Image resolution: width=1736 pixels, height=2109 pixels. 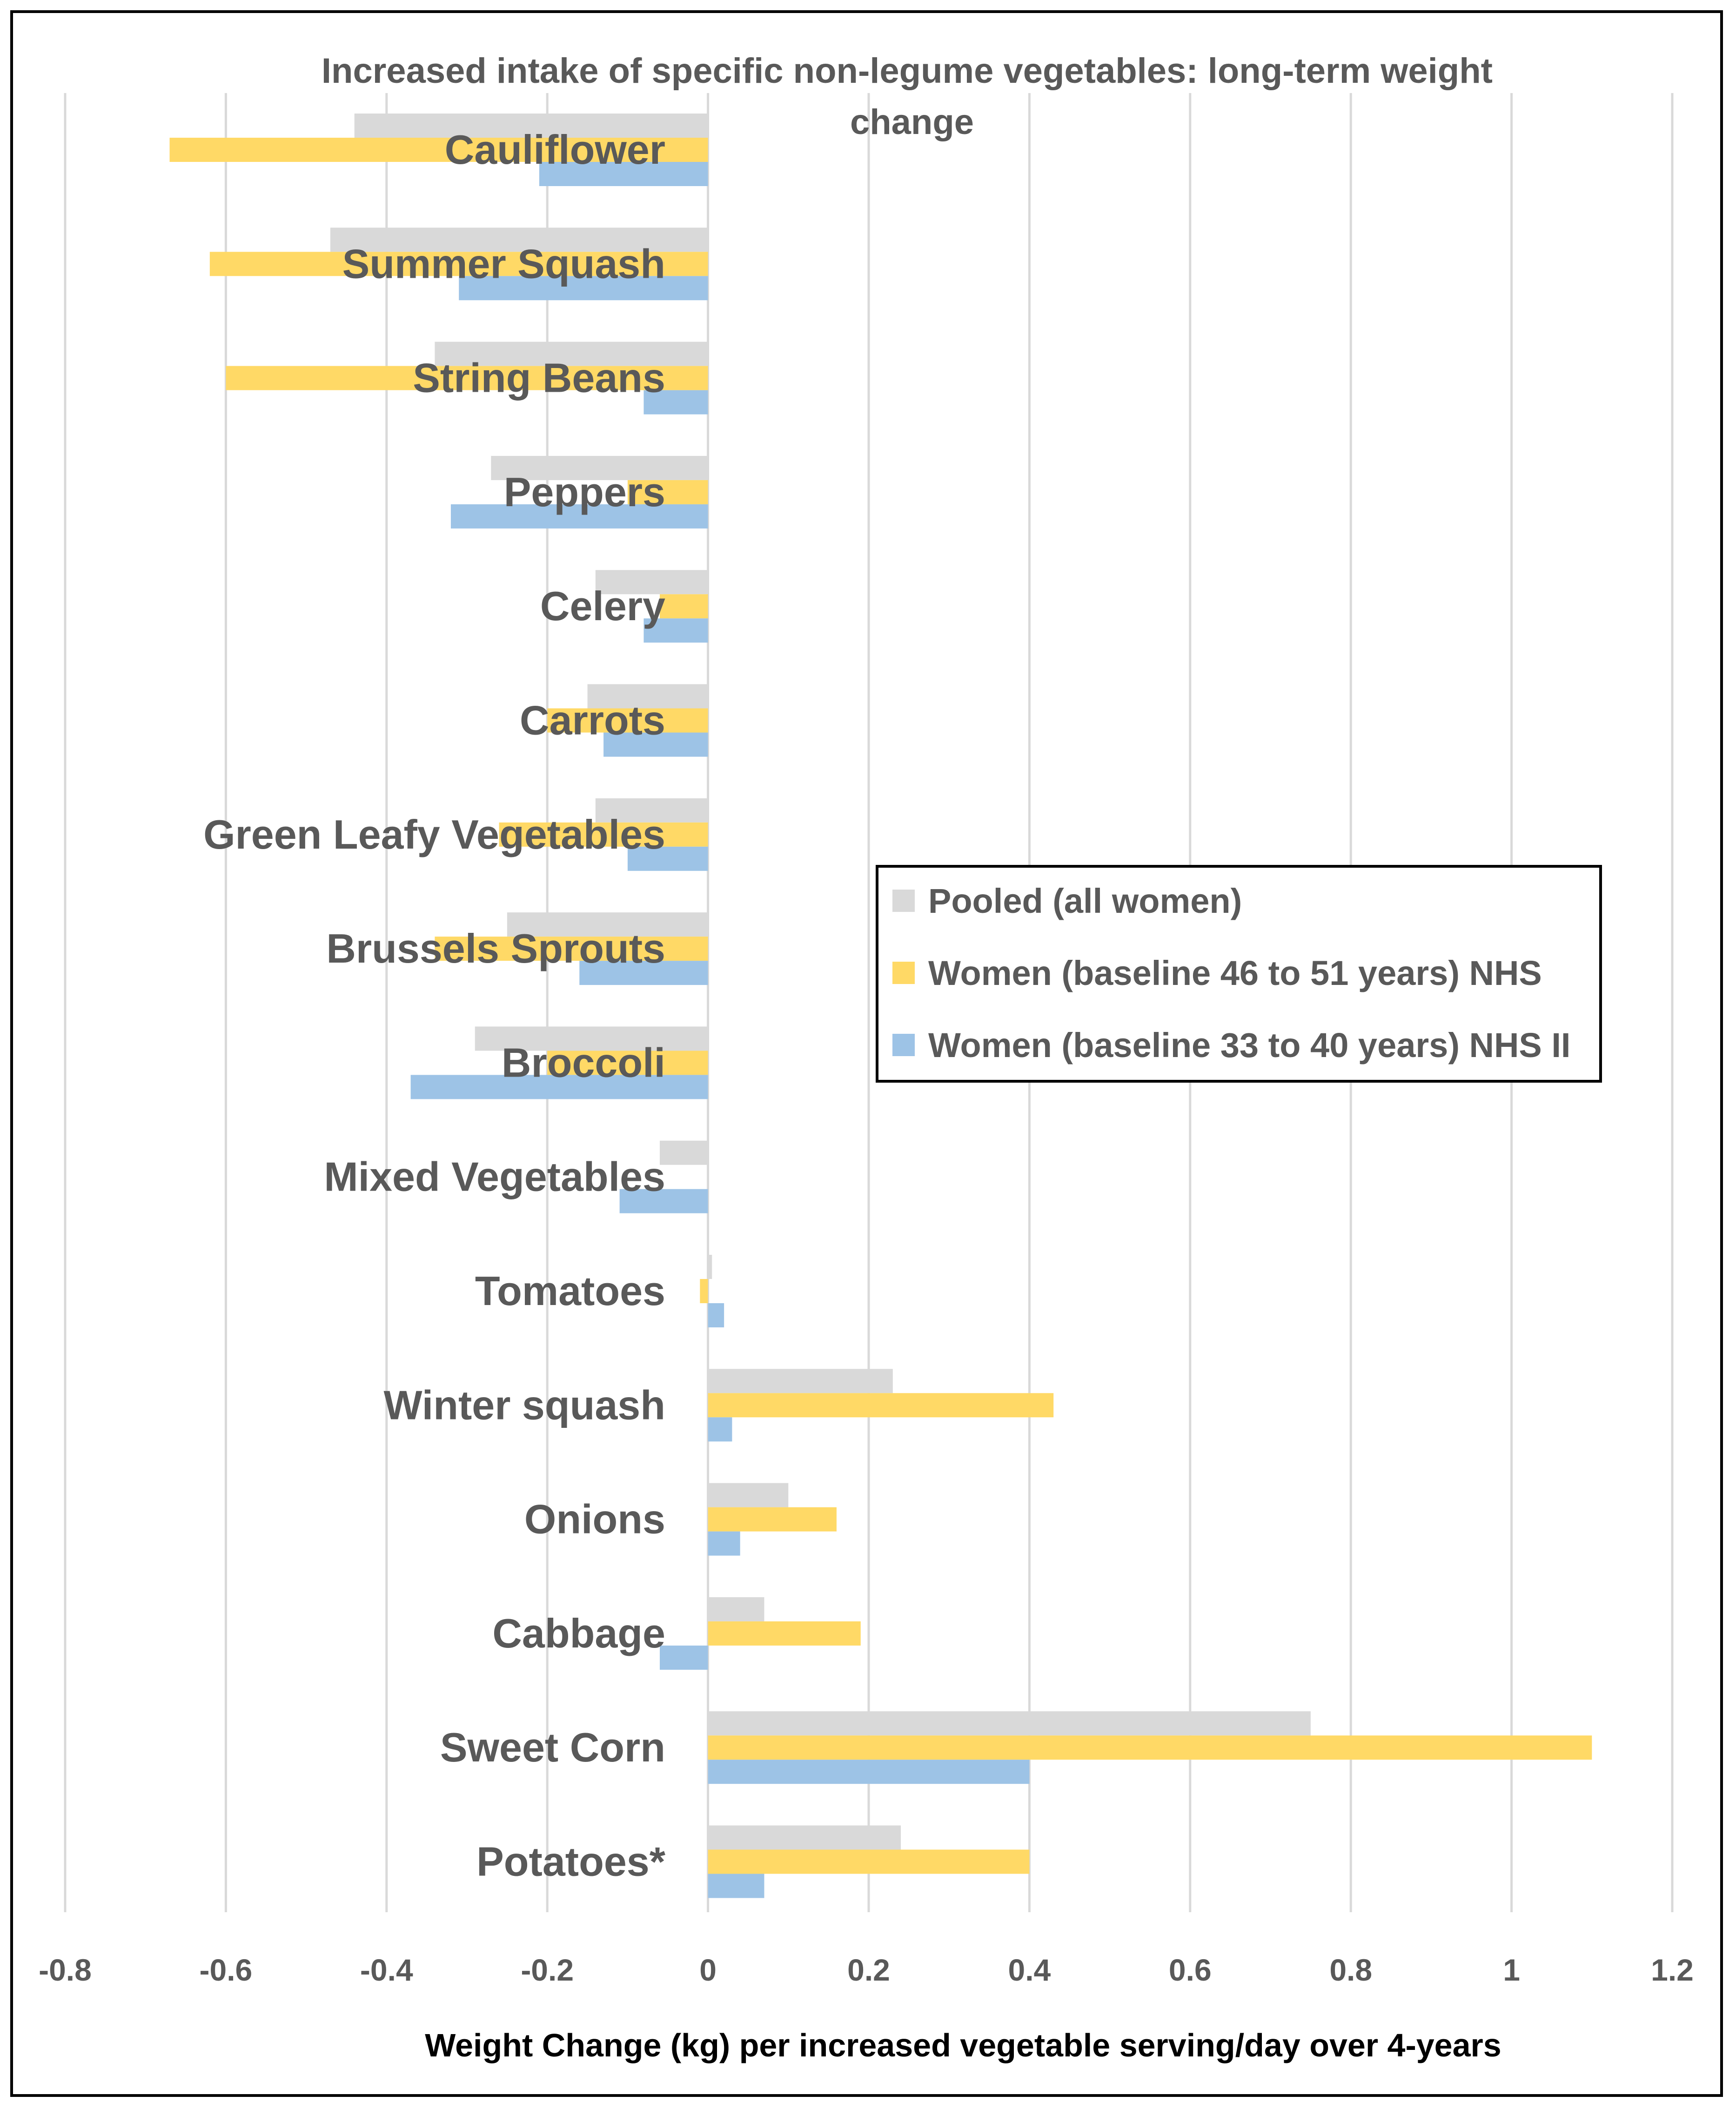 I want to click on category-label: Tomatoes, so click(x=570, y=1291).